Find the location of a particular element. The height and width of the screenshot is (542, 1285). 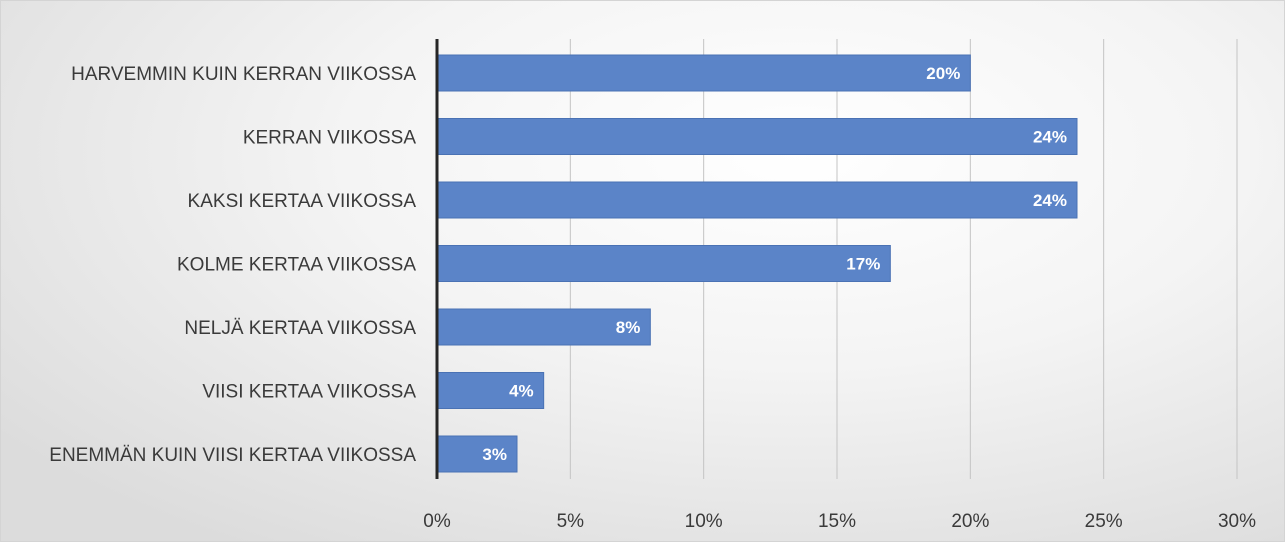

category-label: KAKSI KERTAA VIIKOSSA is located at coordinates (302, 201).